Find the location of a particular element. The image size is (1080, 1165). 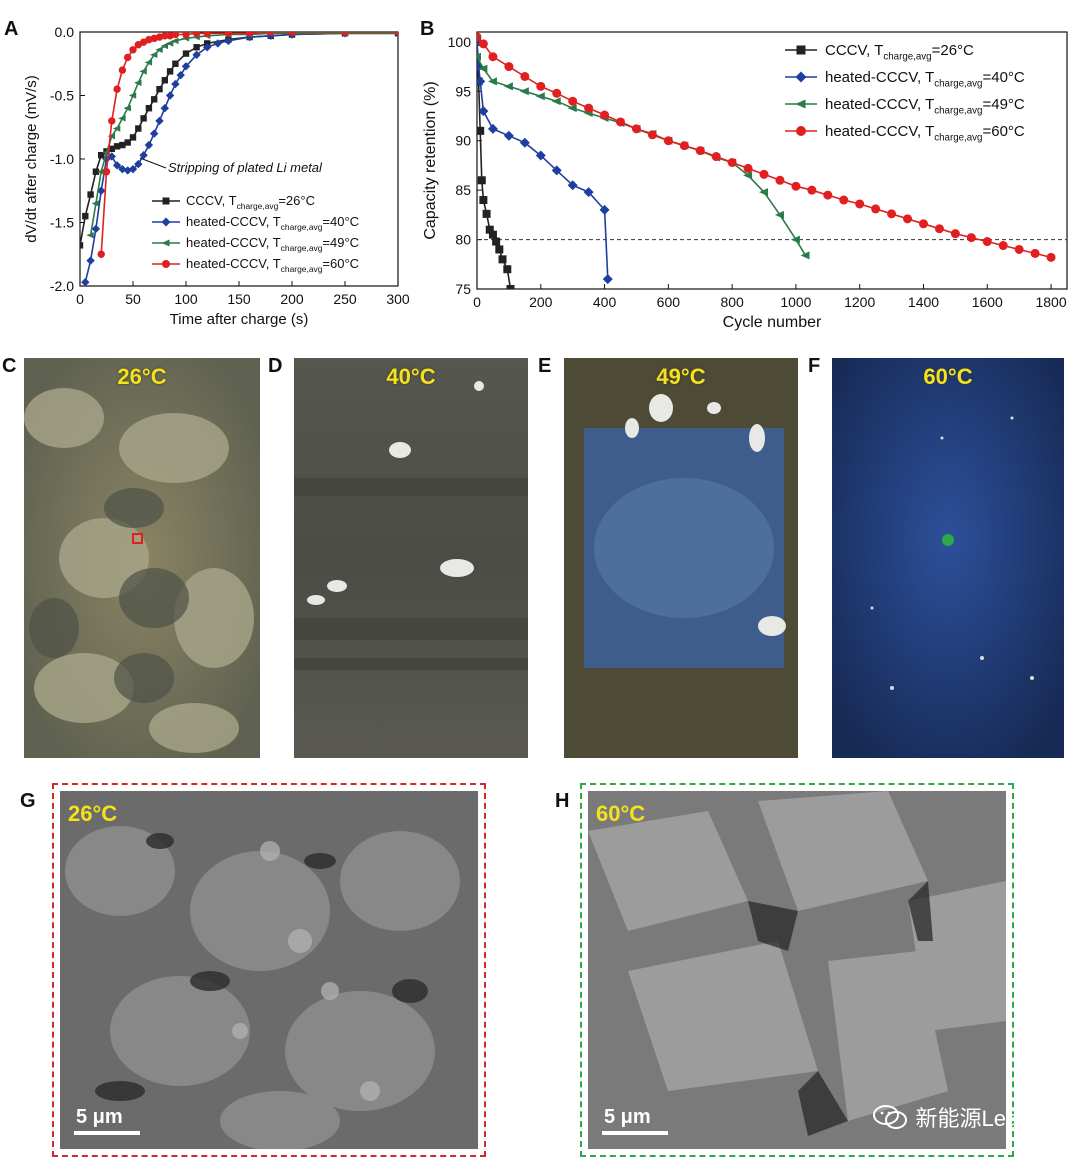

sem-image-26c is located at coordinates (269, 970).